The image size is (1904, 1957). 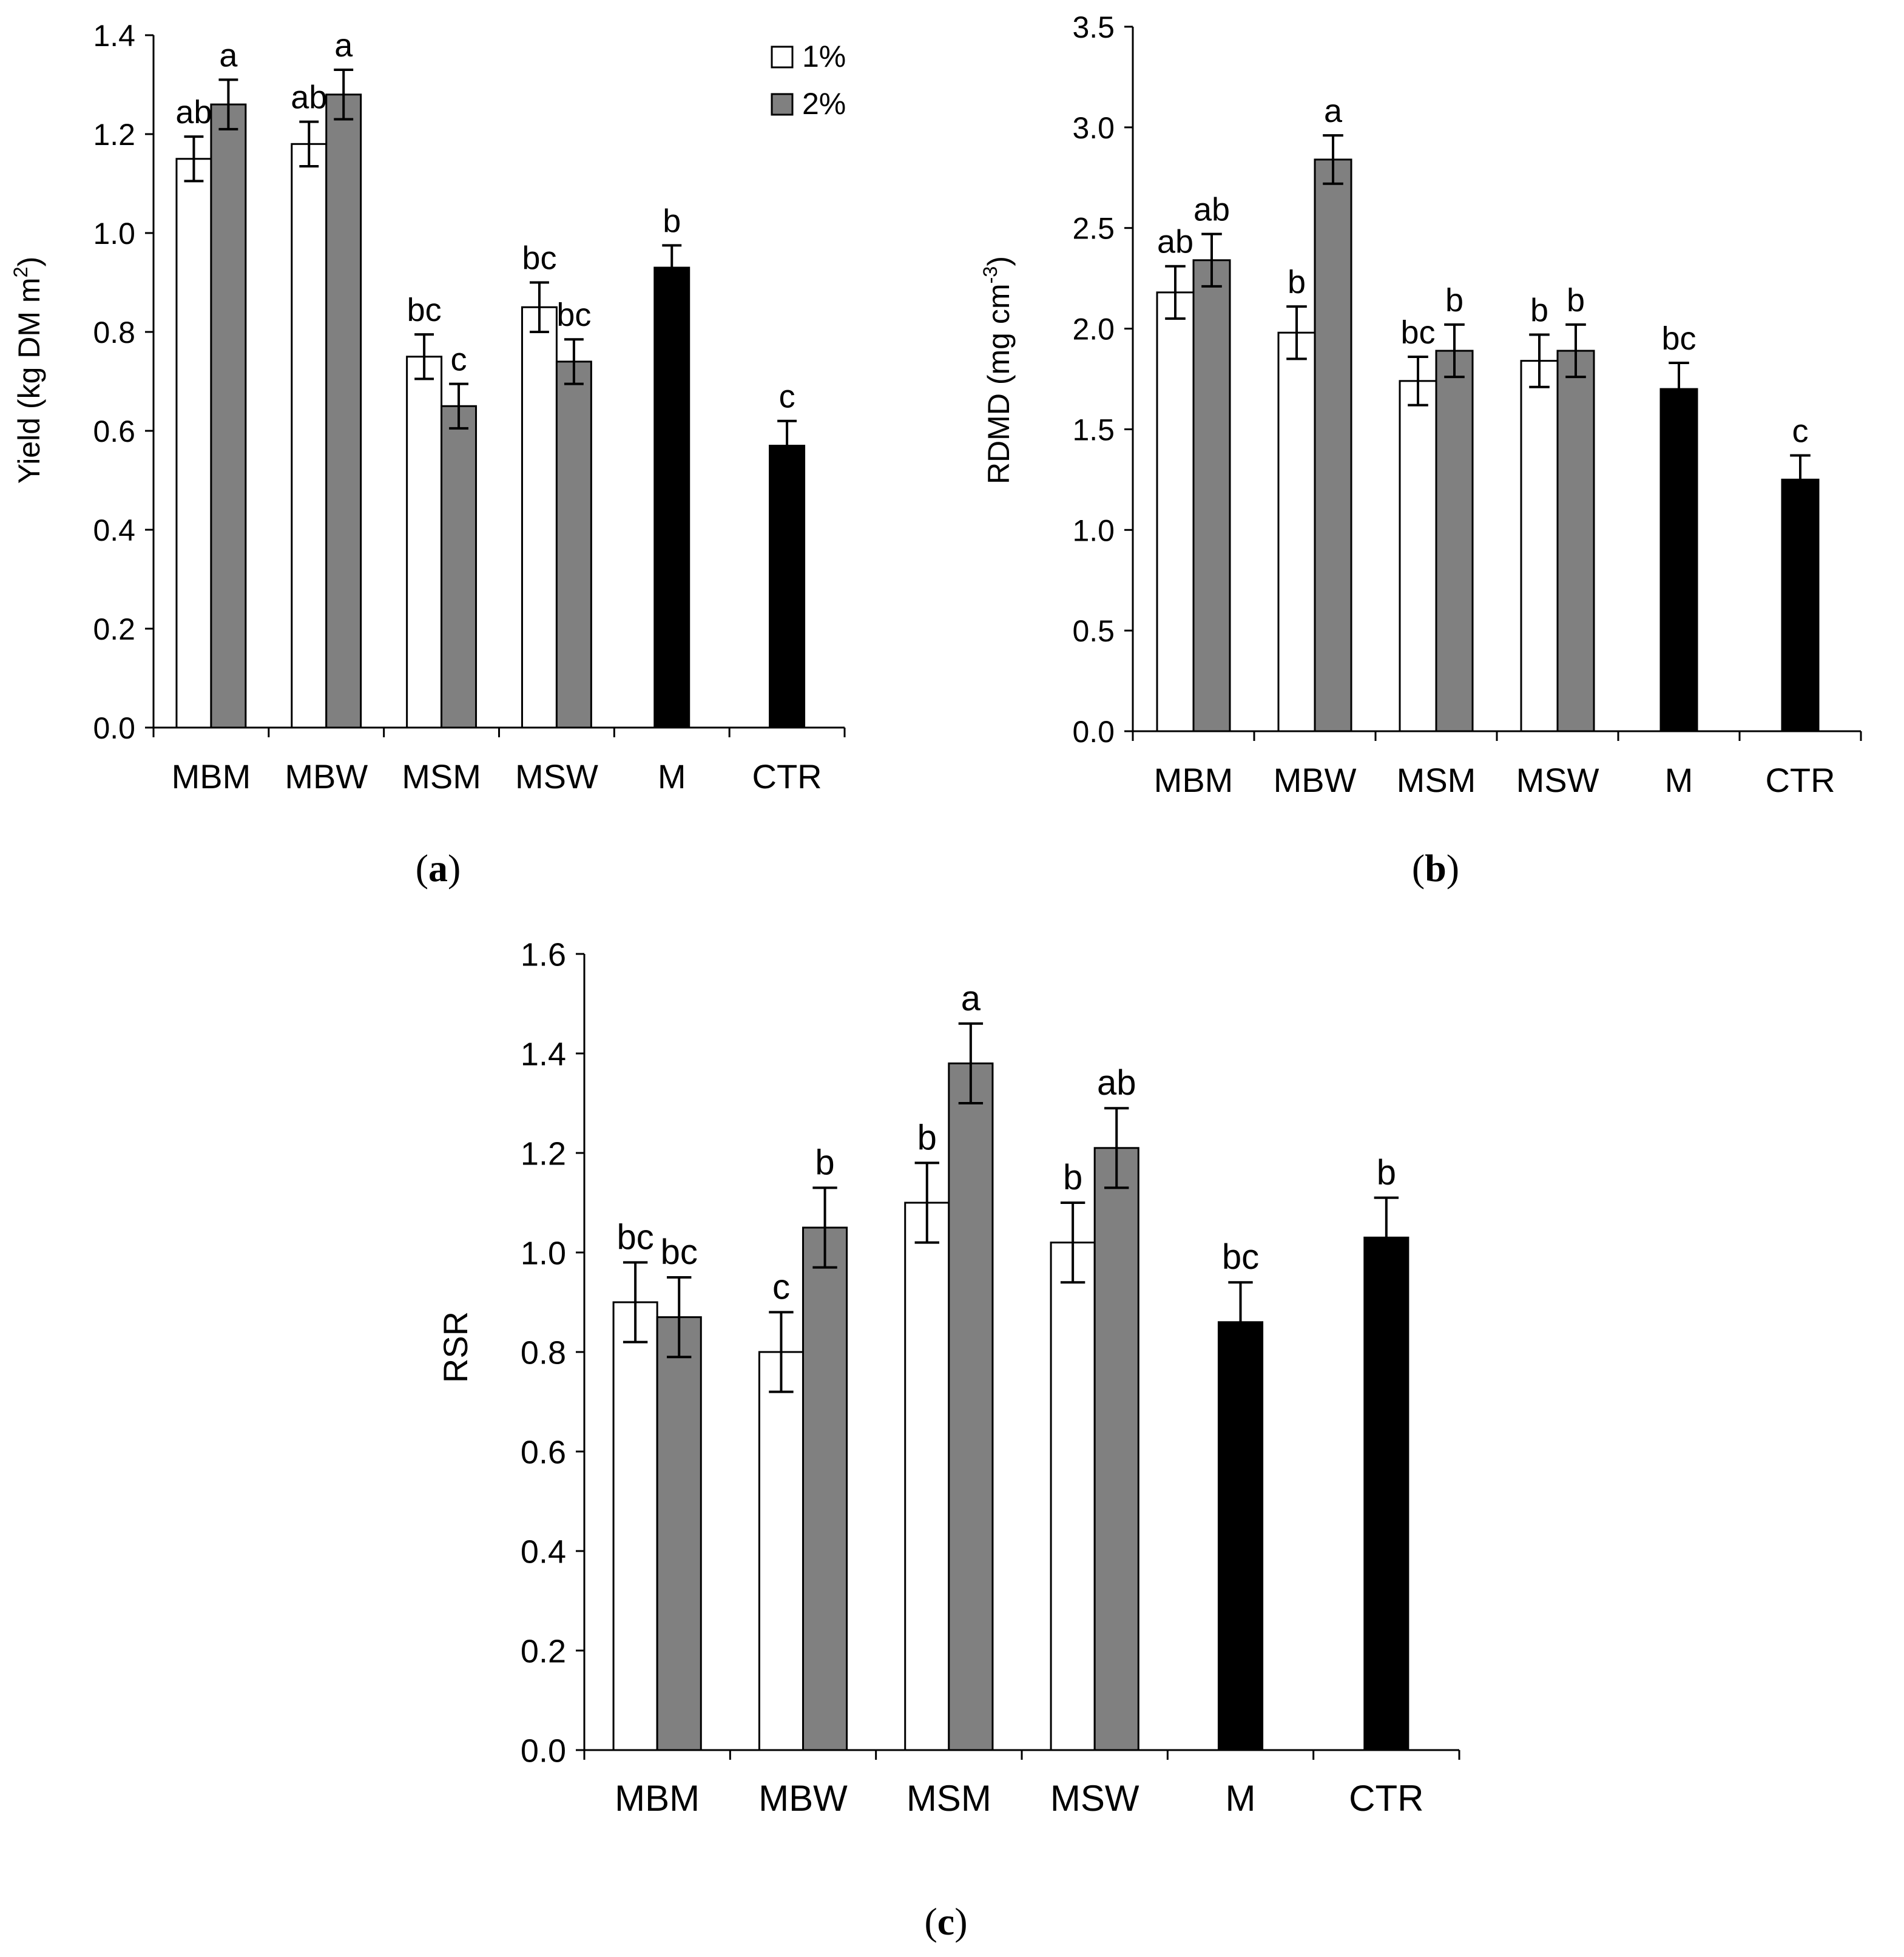 I want to click on panel-caption: (a), so click(x=438, y=868).